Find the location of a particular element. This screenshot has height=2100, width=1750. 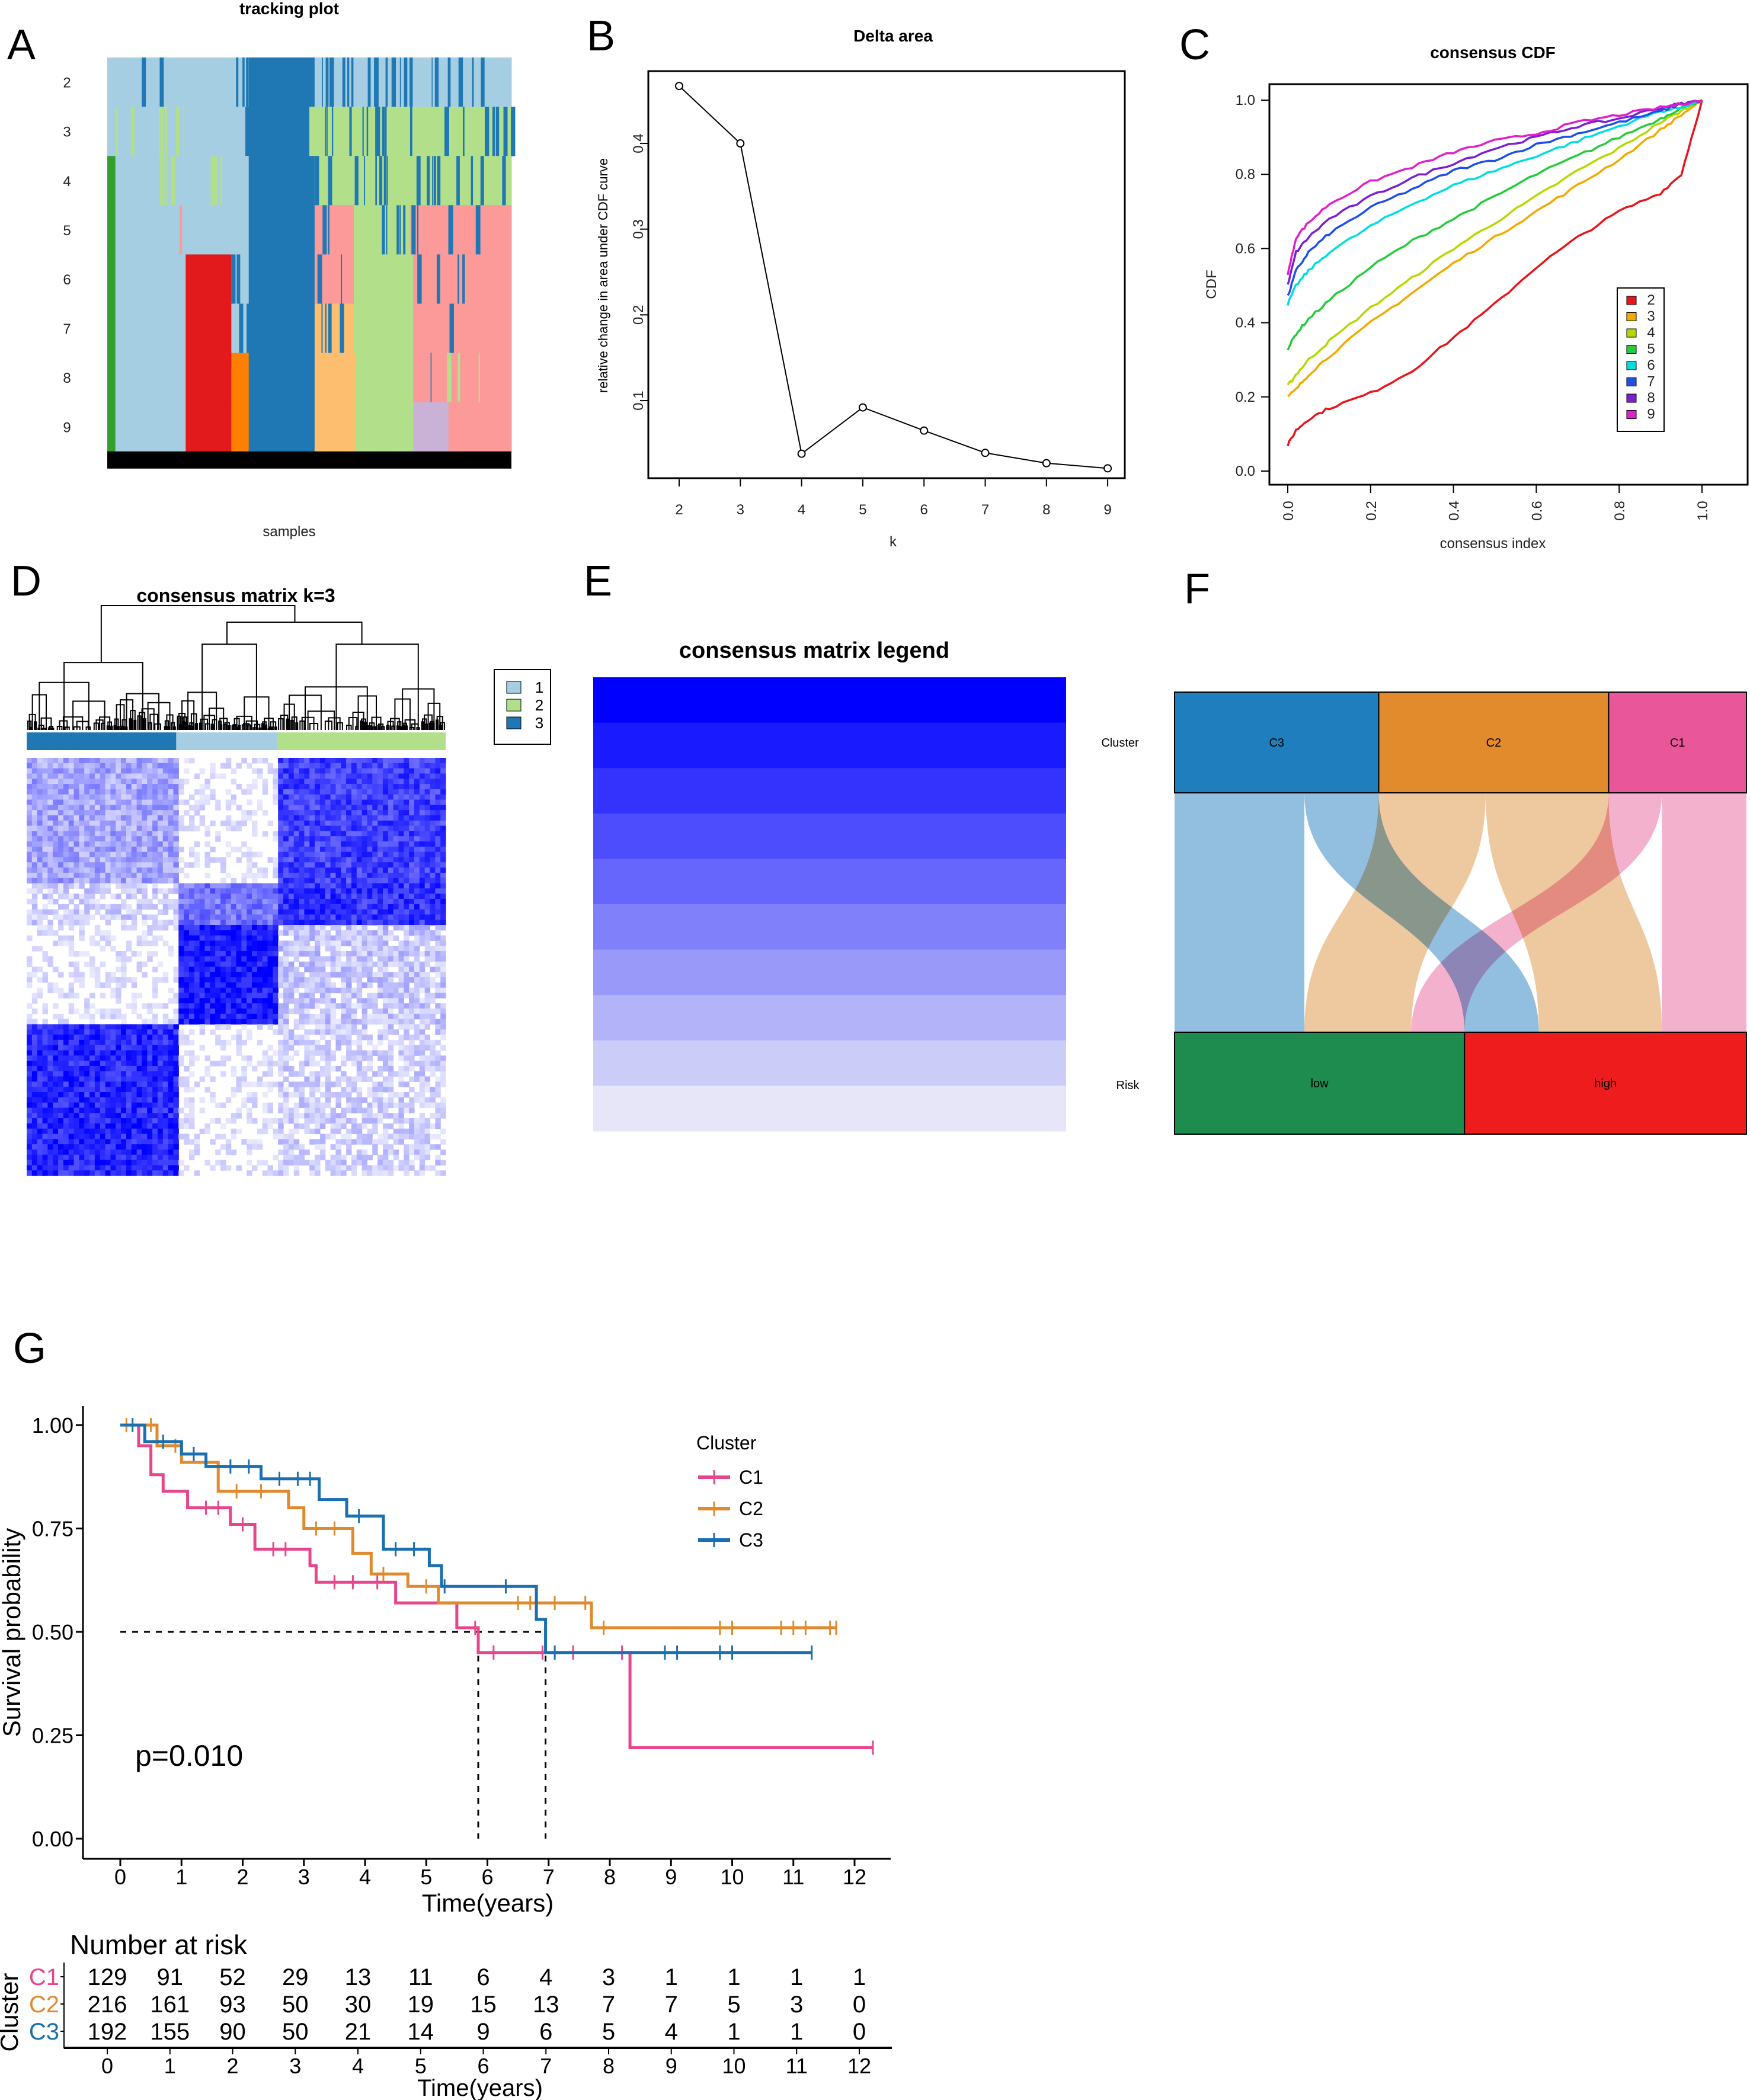

tracking-segment is located at coordinates (111, 279).